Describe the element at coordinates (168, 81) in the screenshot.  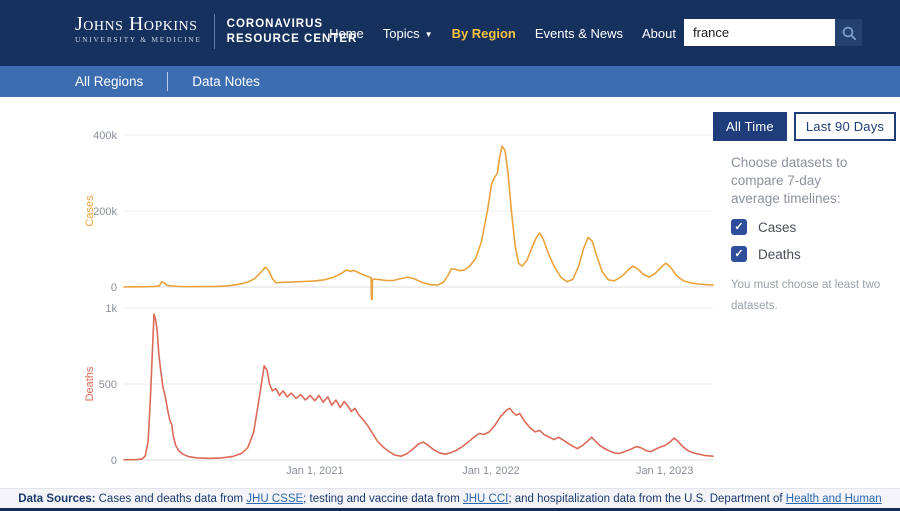
I see `subnav-divider` at that location.